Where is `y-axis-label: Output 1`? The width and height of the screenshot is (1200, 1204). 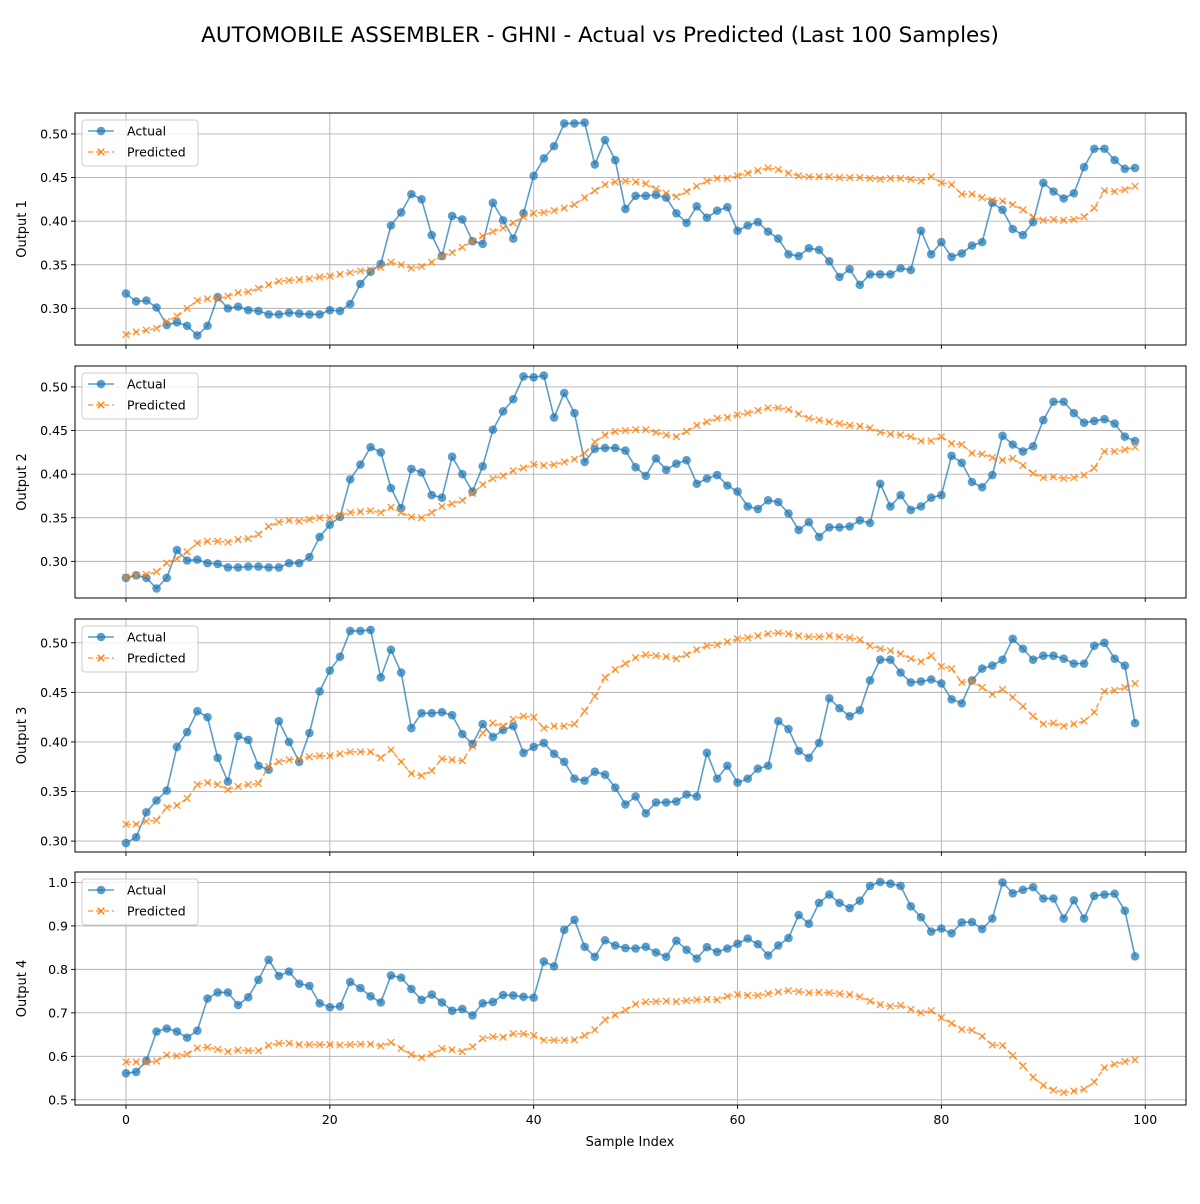 y-axis-label: Output 1 is located at coordinates (22, 229).